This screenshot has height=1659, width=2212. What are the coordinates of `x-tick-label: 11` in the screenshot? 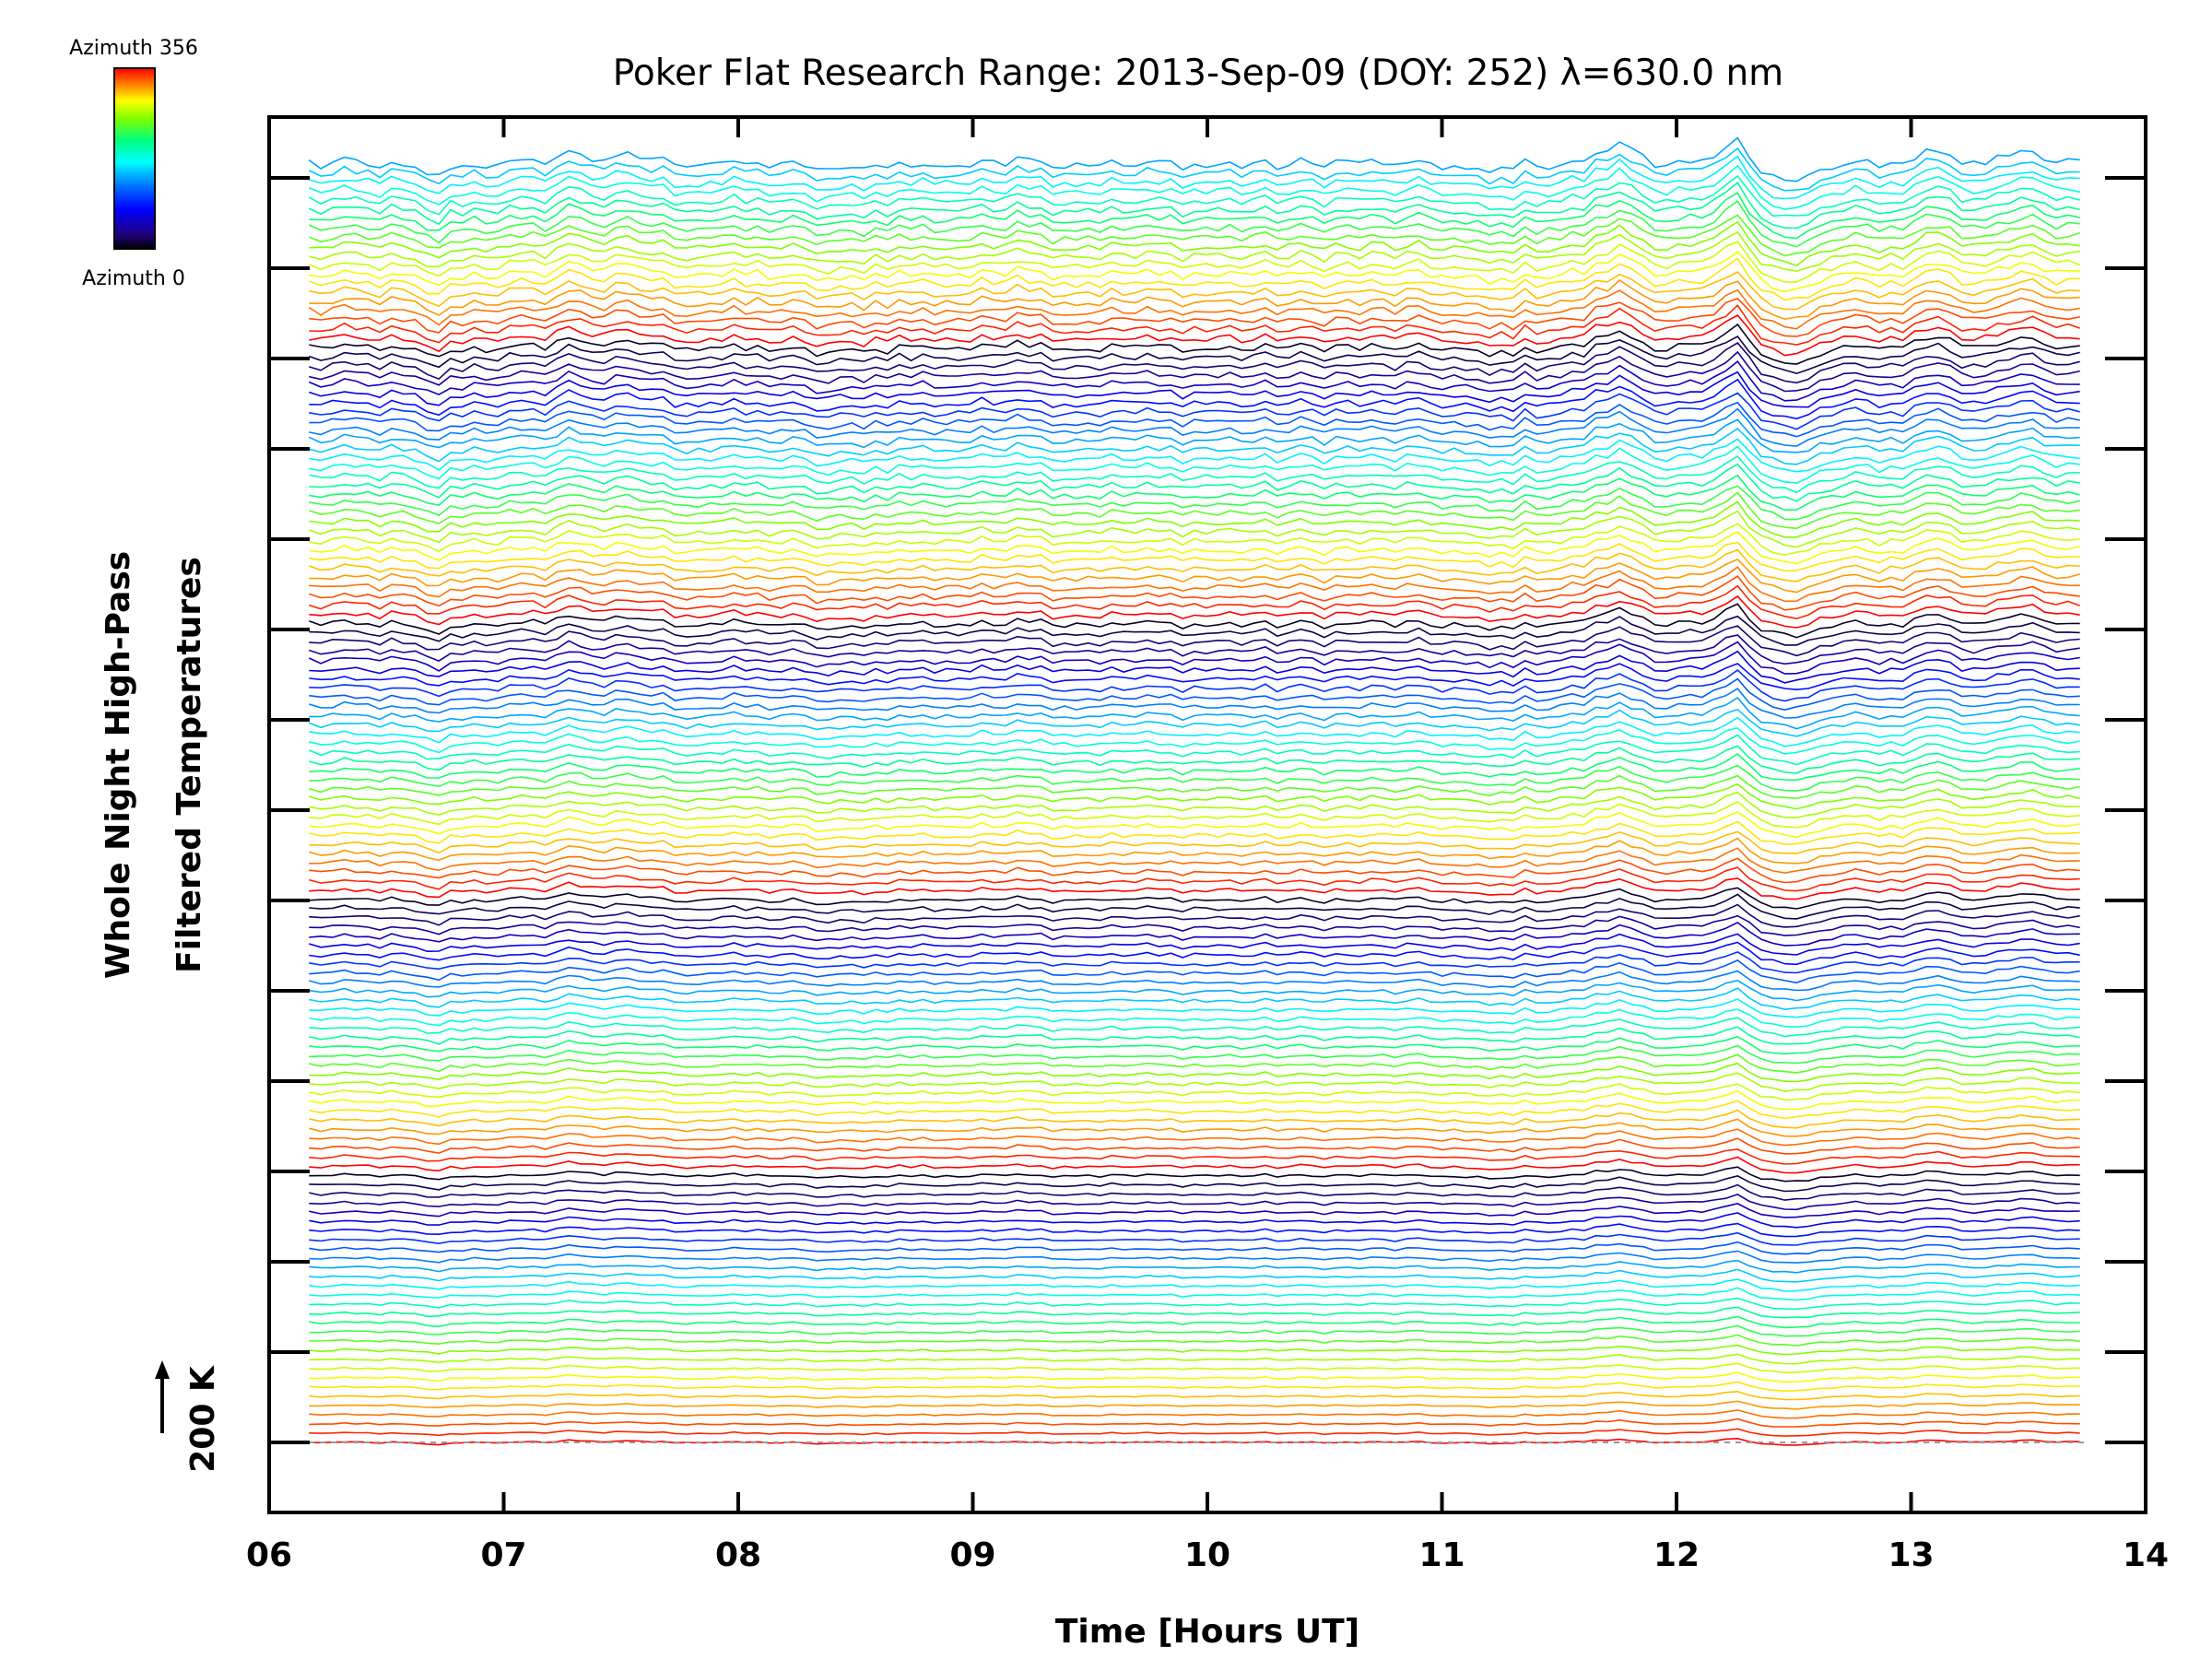 It's located at (1441, 1555).